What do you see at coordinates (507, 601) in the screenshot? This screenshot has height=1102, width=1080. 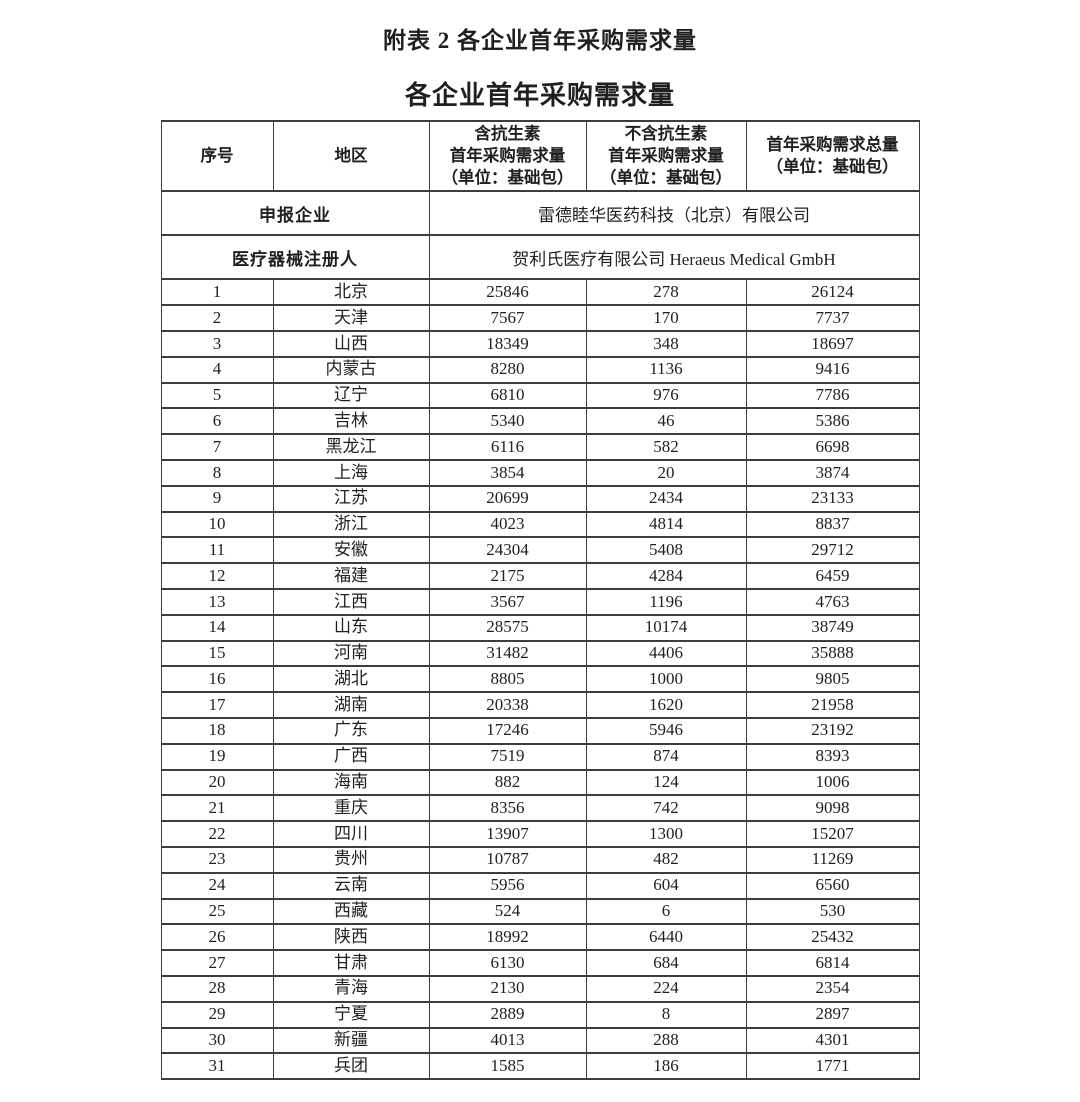 I see `with-antibiotic-cell: 3567` at bounding box center [507, 601].